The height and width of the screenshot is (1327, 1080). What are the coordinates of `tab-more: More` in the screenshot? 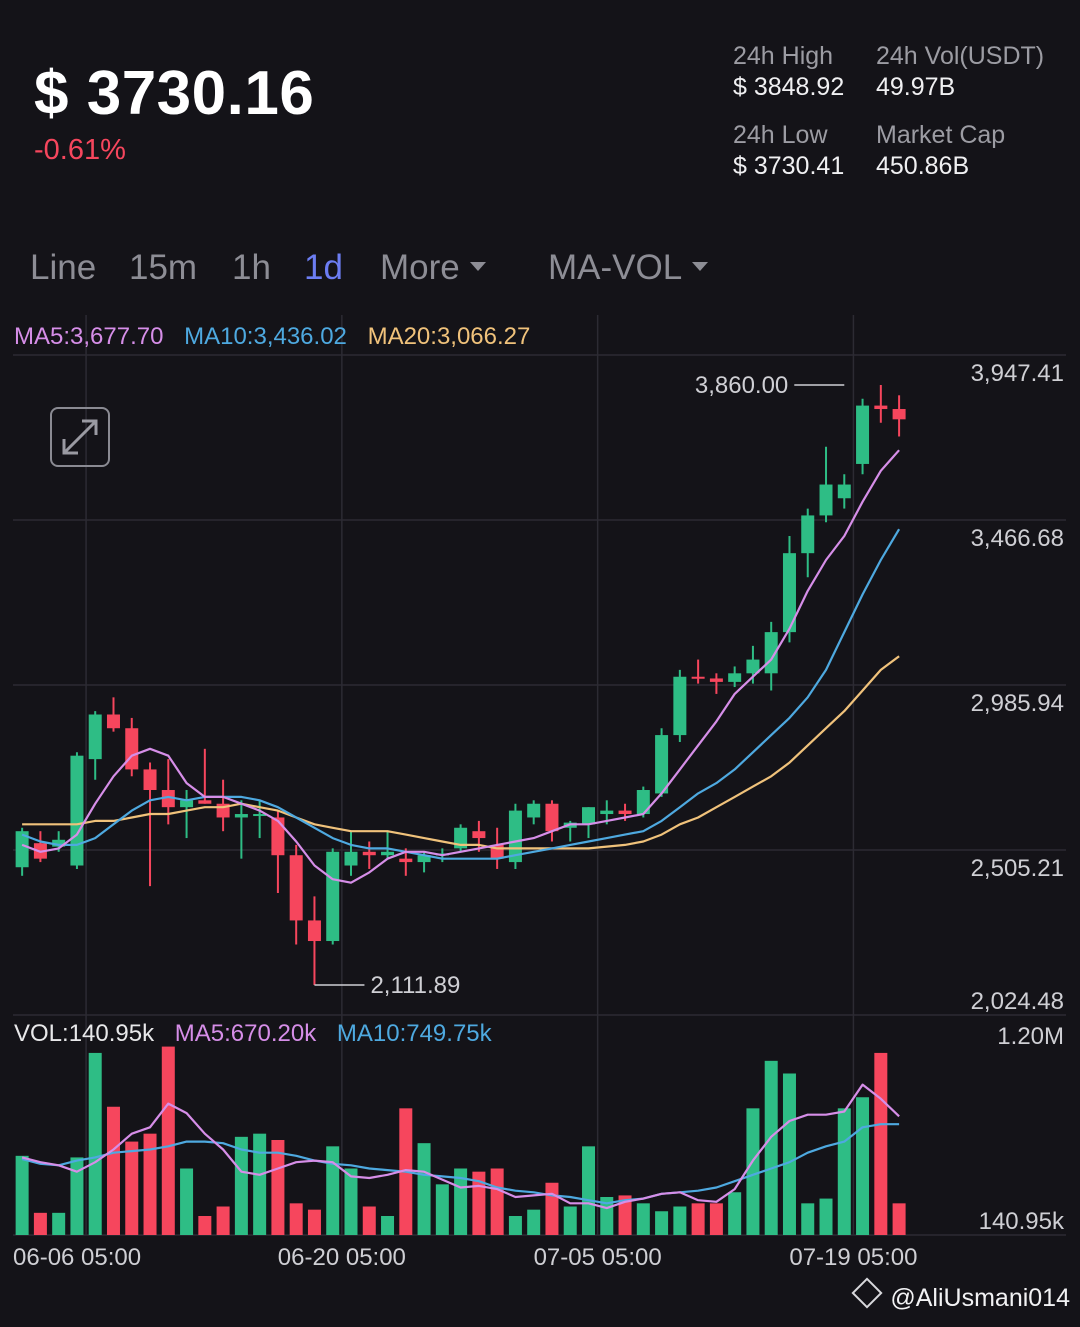 It's located at (433, 268).